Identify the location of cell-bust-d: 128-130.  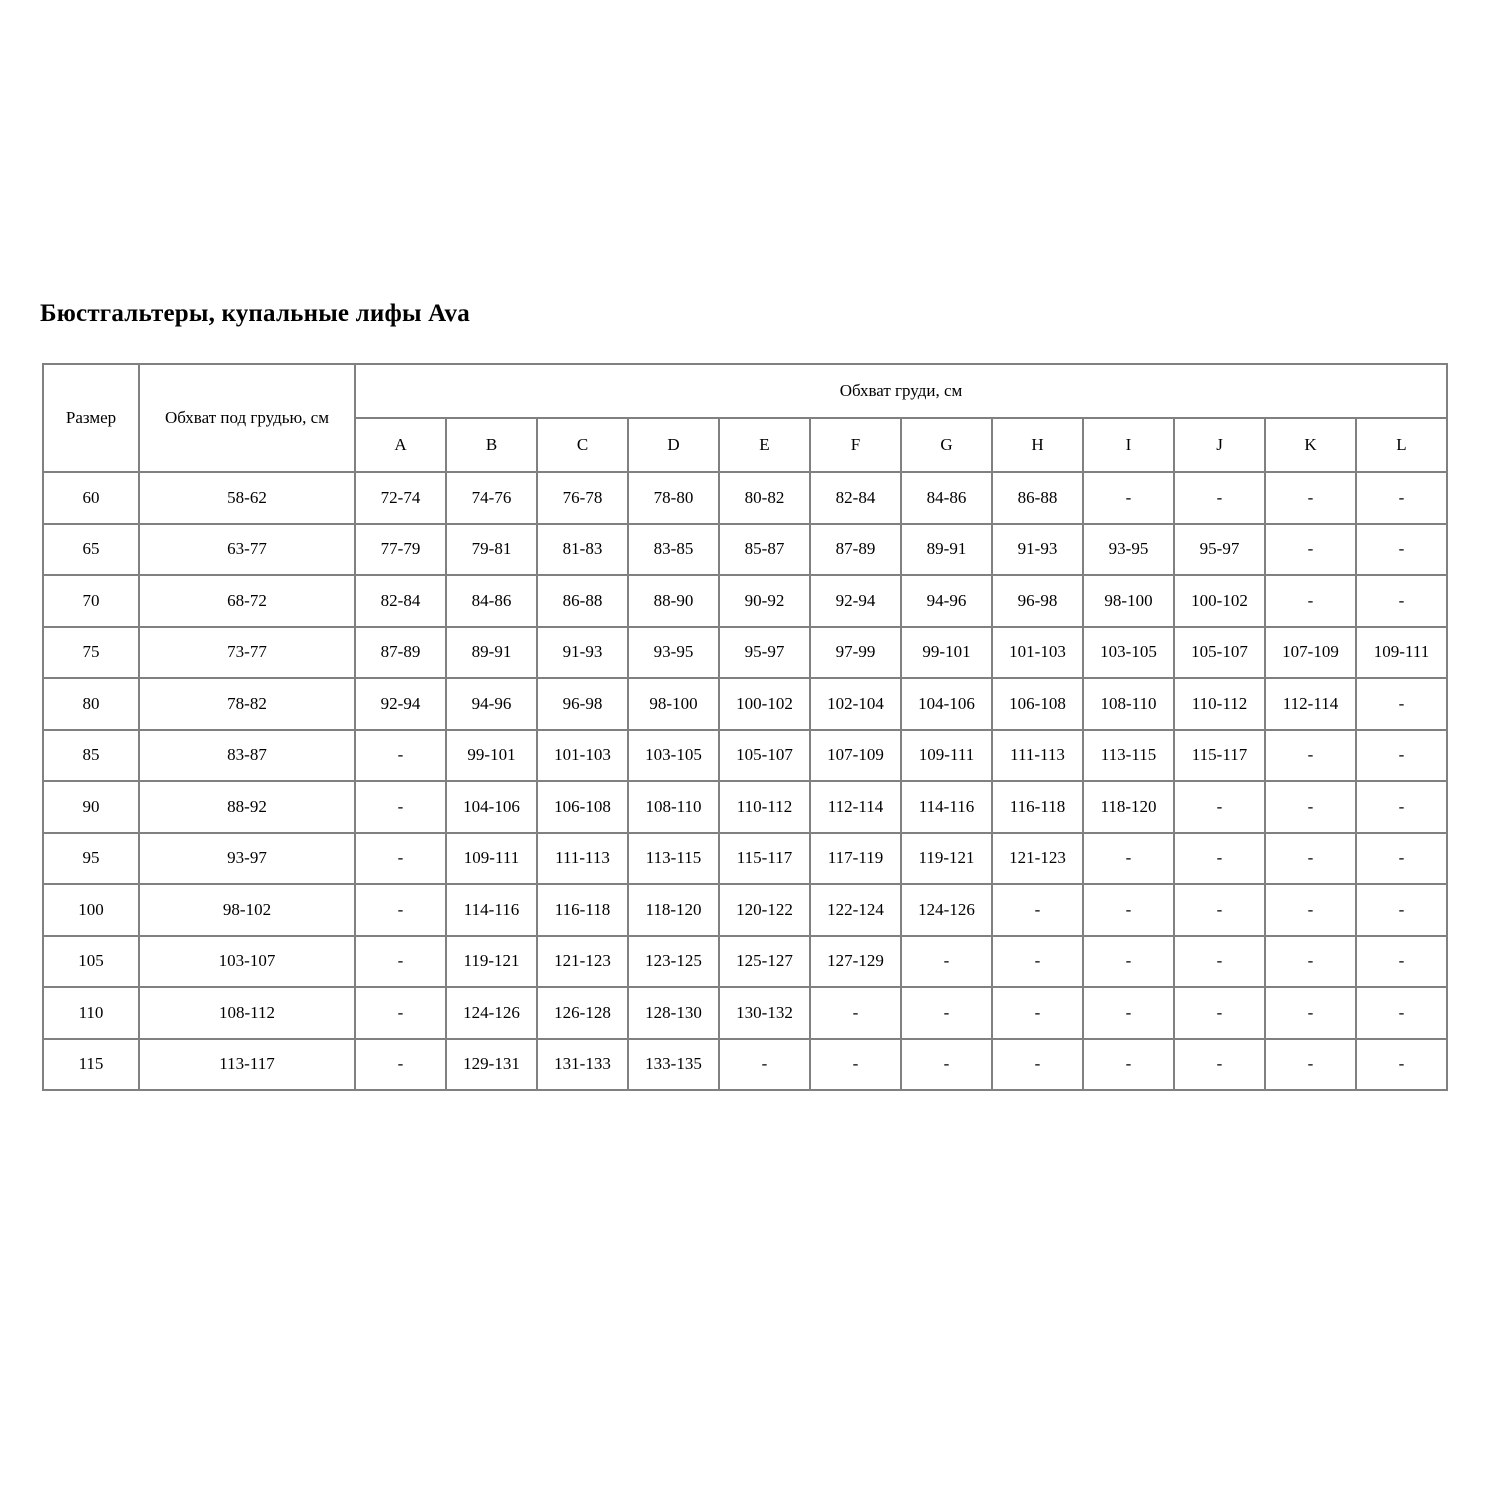
(673, 1013).